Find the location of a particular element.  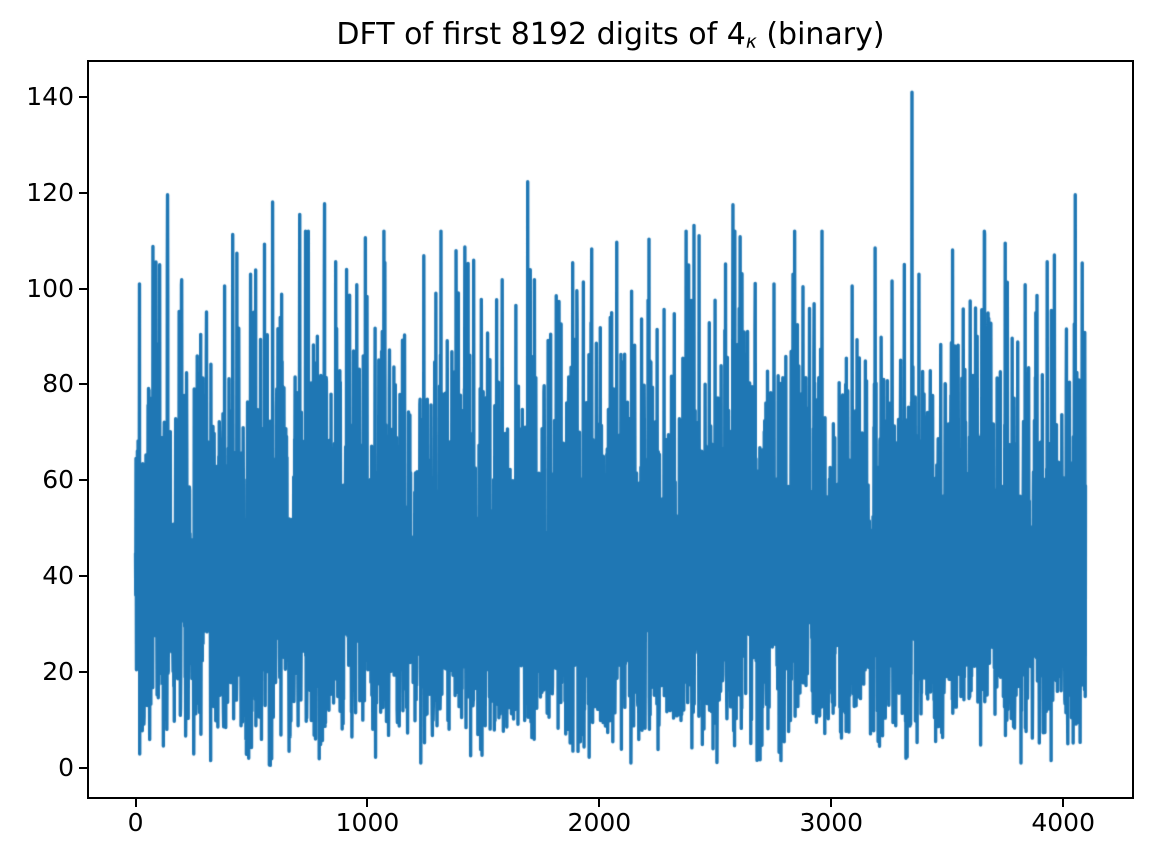

y-tick-label: 100 is located at coordinates (50, 288).